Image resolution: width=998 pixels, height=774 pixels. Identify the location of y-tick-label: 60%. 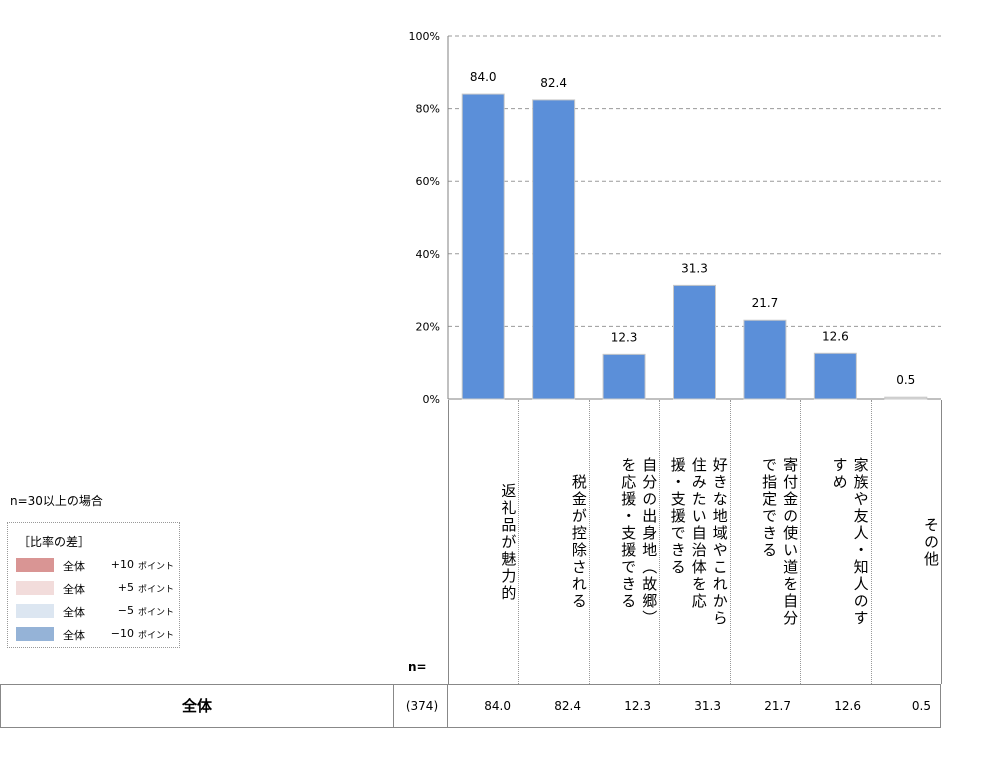
(428, 181).